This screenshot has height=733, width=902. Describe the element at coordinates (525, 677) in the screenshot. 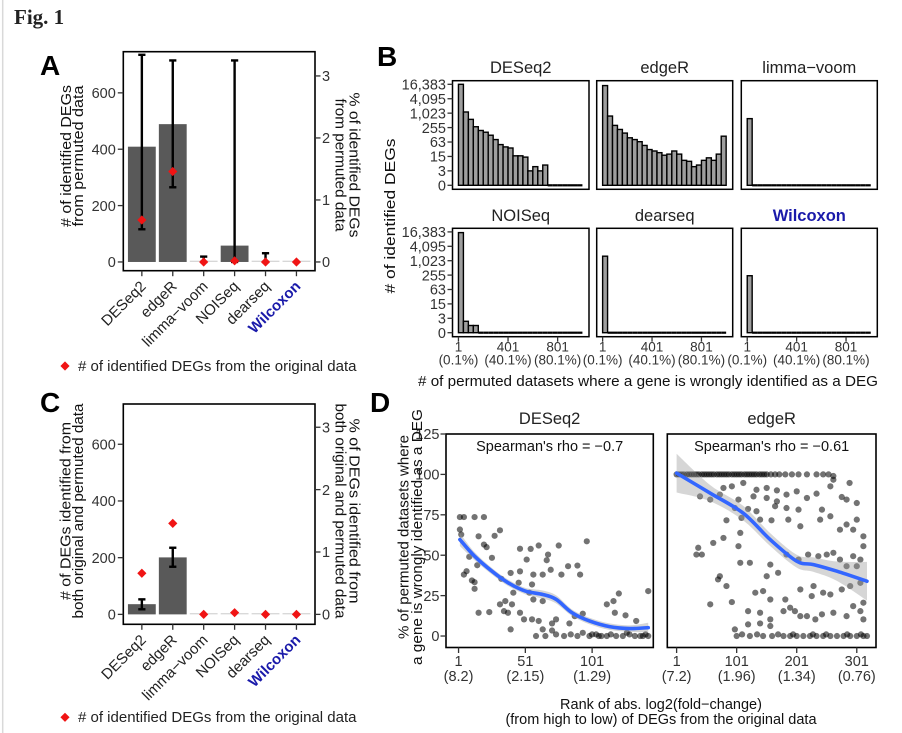

I see `x-tick-sublabel: (2.15)` at that location.